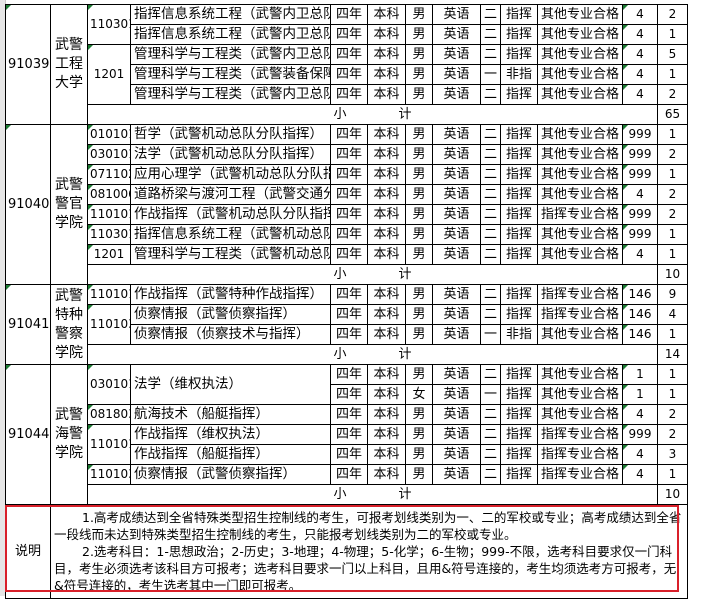 The height and width of the screenshot is (599, 708). What do you see at coordinates (640, 294) in the screenshot?
I see `subject-cell: 146` at bounding box center [640, 294].